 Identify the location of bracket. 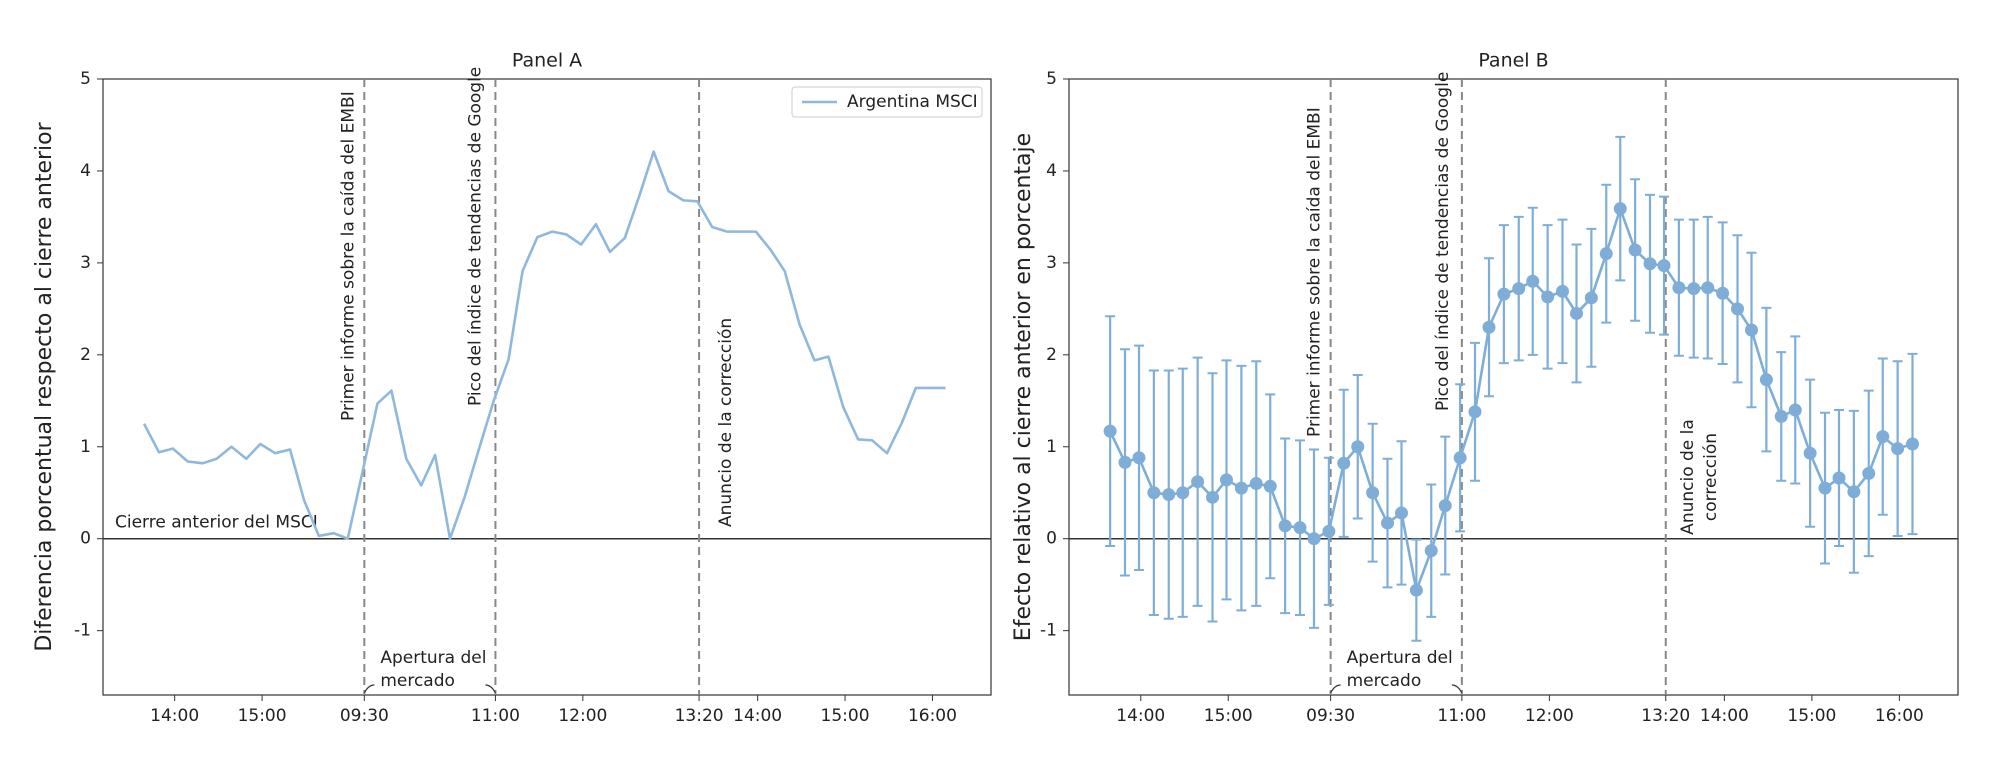
(429, 689).